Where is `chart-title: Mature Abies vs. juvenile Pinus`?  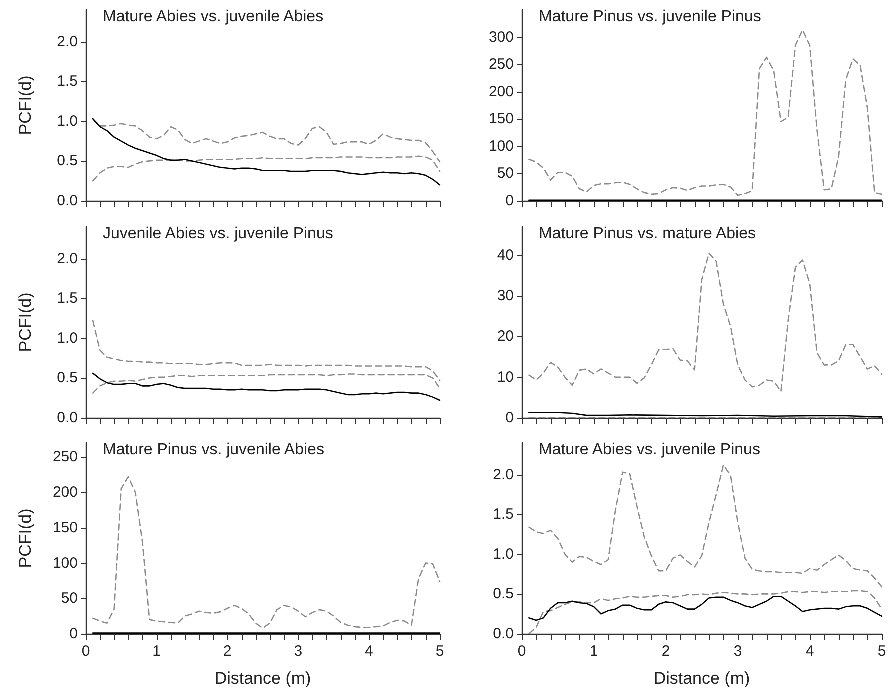
chart-title: Mature Abies vs. juvenile Pinus is located at coordinates (649, 450).